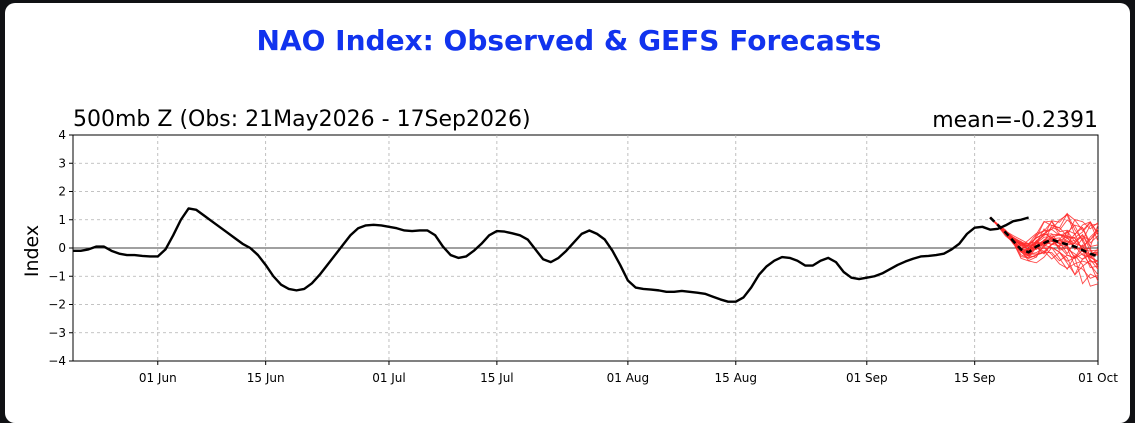 This screenshot has width=1135, height=423. Describe the element at coordinates (57, 305) in the screenshot. I see `y-tick-label: −2` at that location.